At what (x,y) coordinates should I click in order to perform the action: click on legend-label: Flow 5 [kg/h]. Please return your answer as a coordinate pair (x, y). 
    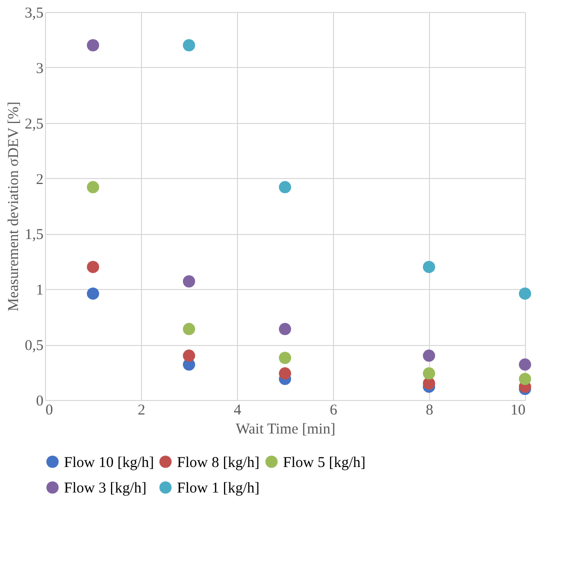
    Looking at the image, I should click on (324, 462).